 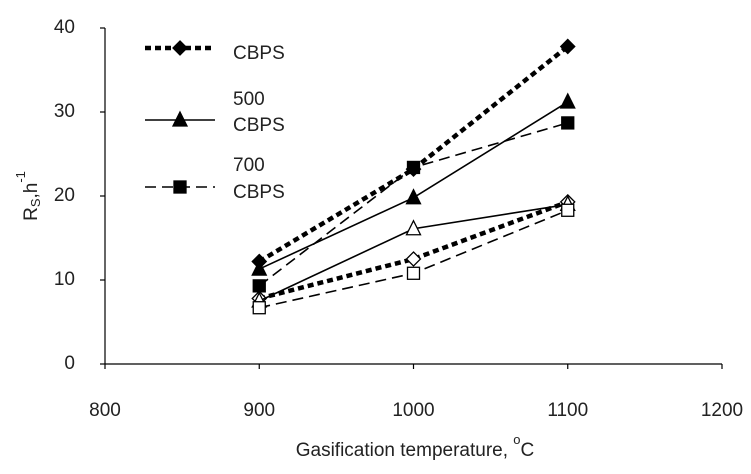 I want to click on y-tick-label: 10, so click(x=64, y=279).